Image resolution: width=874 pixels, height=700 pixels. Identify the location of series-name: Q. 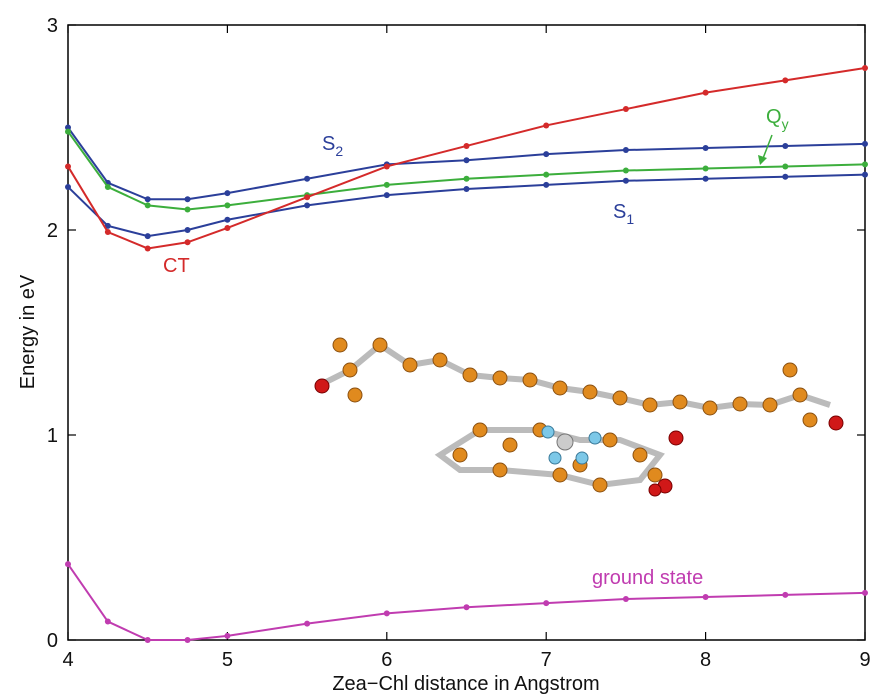
(774, 117).